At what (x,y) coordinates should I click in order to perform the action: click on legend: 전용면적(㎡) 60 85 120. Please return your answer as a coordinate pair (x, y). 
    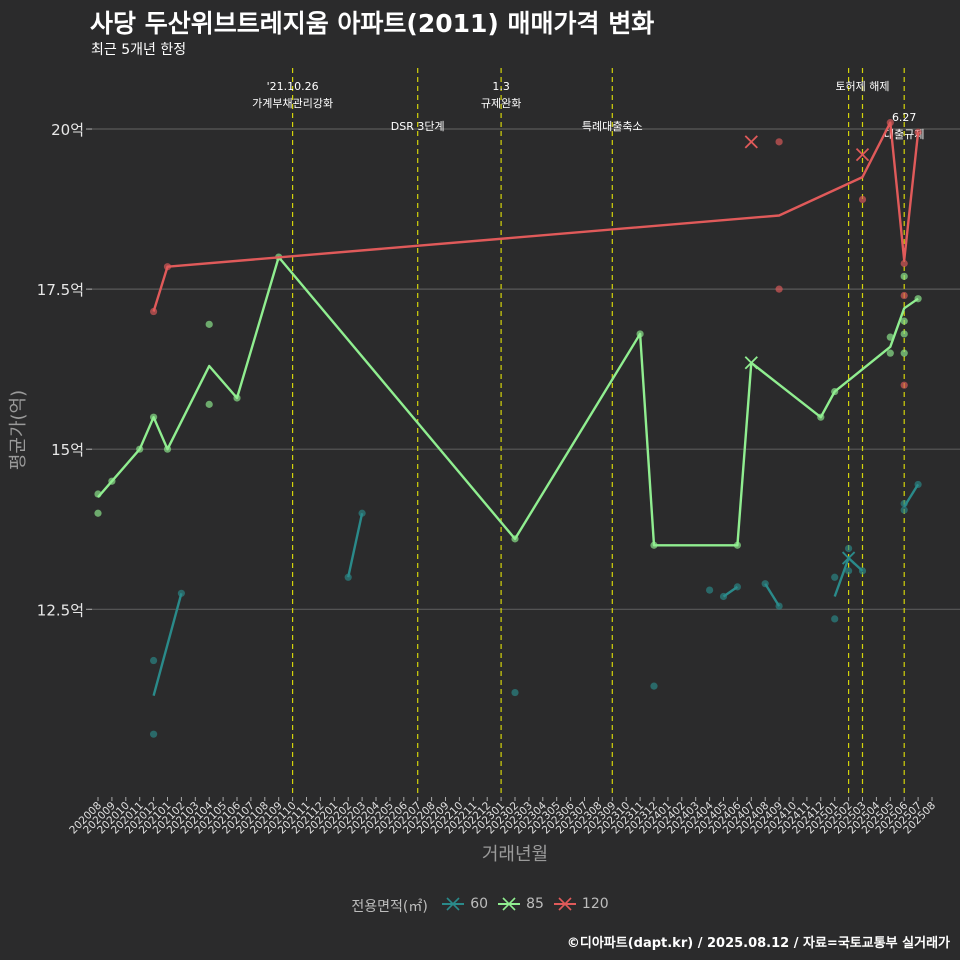
    Looking at the image, I should click on (480, 906).